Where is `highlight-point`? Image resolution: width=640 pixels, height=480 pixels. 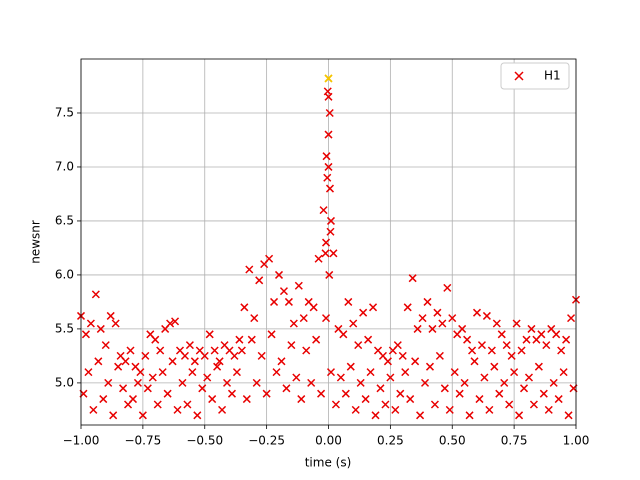 highlight-point is located at coordinates (328, 78).